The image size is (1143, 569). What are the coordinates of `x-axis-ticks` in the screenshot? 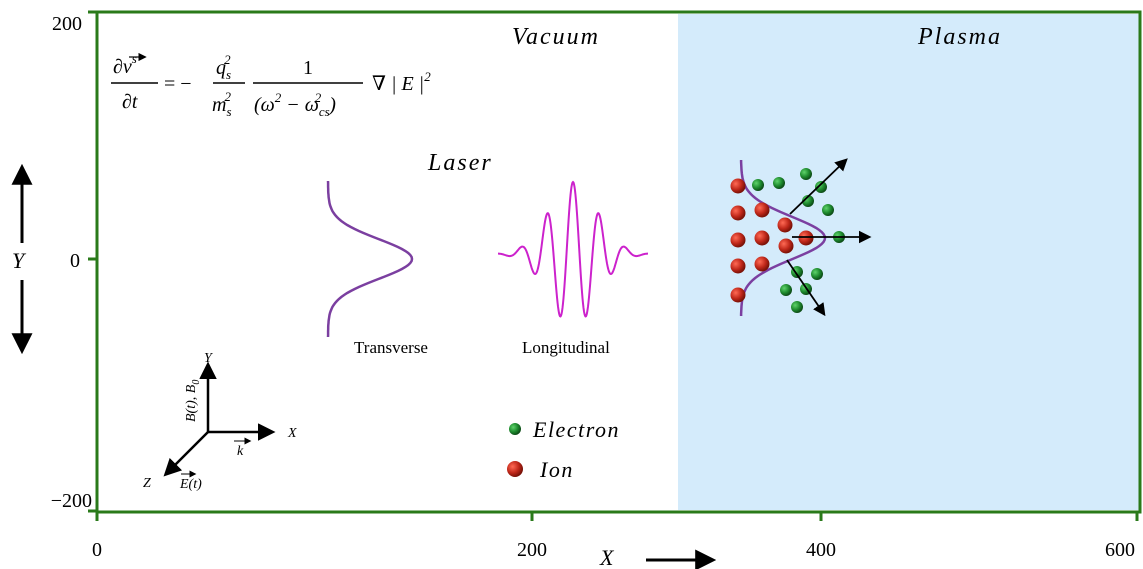 It's located at (617, 516).